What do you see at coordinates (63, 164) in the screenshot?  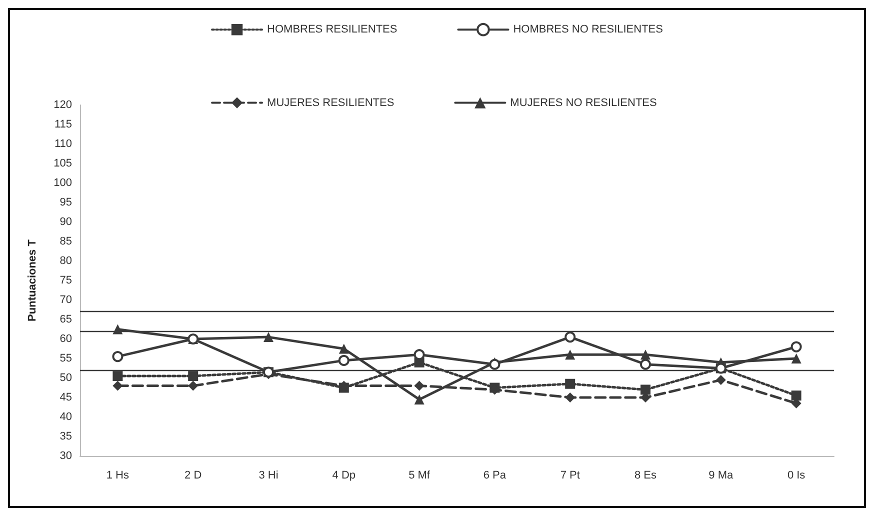 I see `y-tick-label: 105` at bounding box center [63, 164].